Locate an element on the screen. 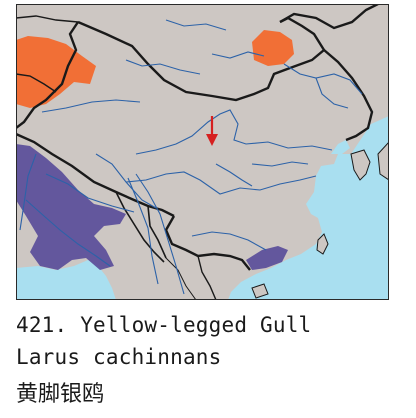 The image size is (416, 418). river-songhua is located at coordinates (332, 93).